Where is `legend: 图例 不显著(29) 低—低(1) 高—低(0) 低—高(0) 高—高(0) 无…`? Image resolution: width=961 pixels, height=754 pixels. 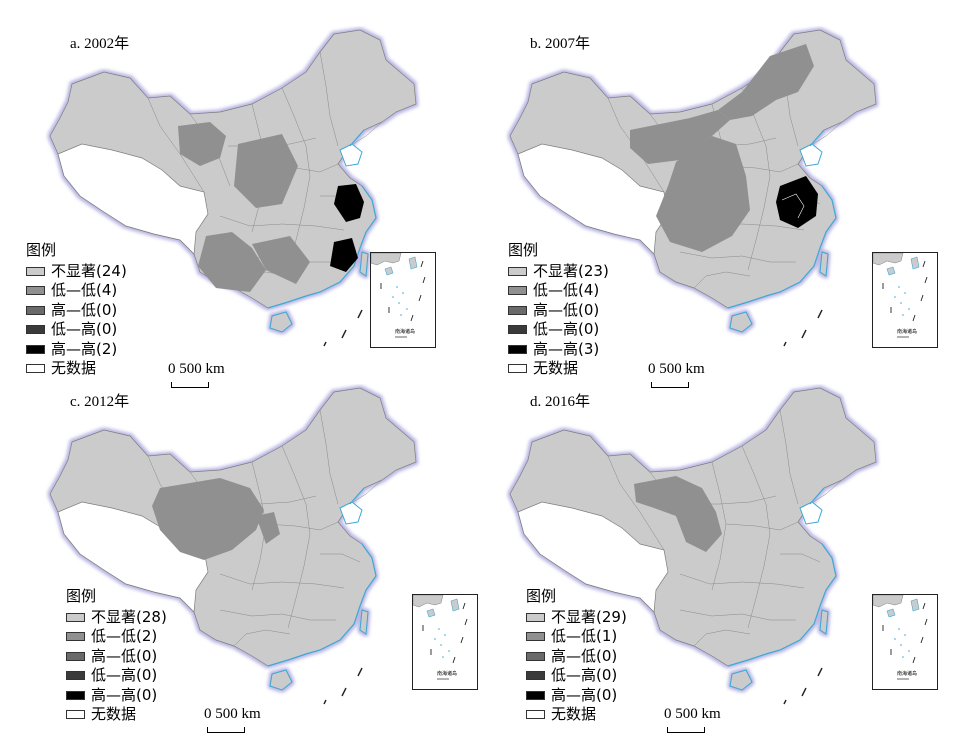
legend: 图例 不显著(29) 低—低(1) 高—低(0) 低—高(0) 高—高(0) 无… is located at coordinates (576, 656).